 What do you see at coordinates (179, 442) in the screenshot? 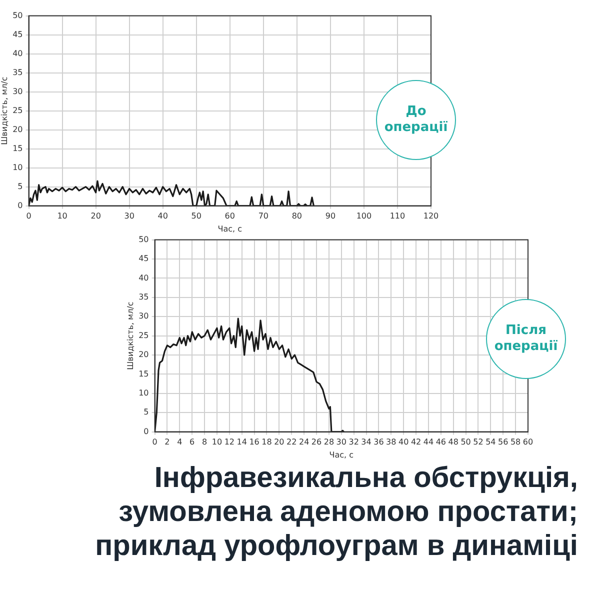
I see `x-tick-label: 4` at bounding box center [179, 442].